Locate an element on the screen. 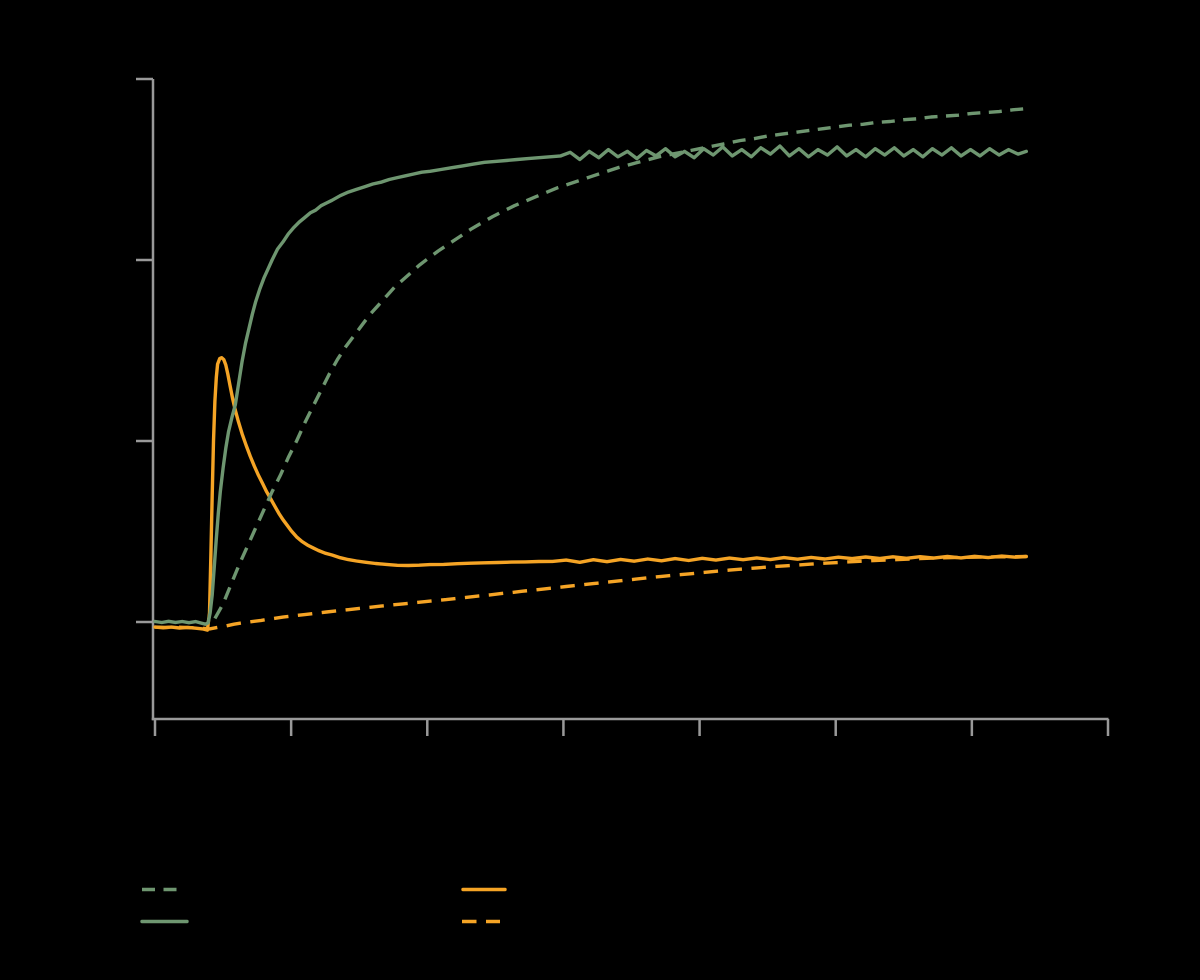 This screenshot has width=1200, height=980. orange-dashed-line is located at coordinates (590, 592).